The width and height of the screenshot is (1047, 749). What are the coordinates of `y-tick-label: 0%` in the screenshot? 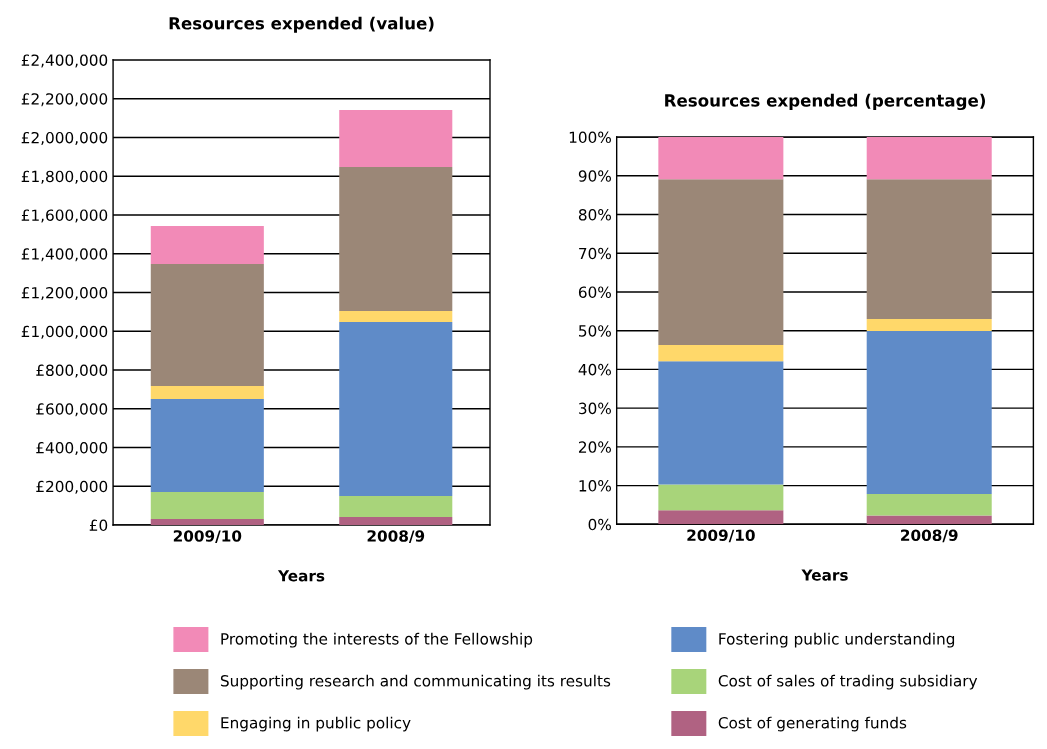 It's located at (599, 524).